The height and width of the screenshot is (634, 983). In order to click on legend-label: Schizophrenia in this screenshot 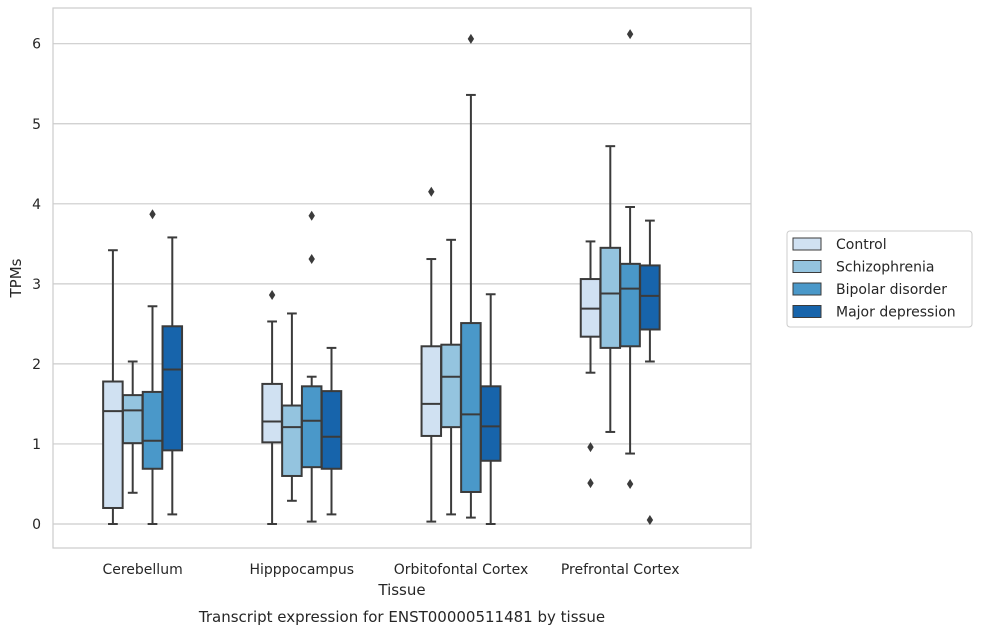, I will do `click(885, 268)`.